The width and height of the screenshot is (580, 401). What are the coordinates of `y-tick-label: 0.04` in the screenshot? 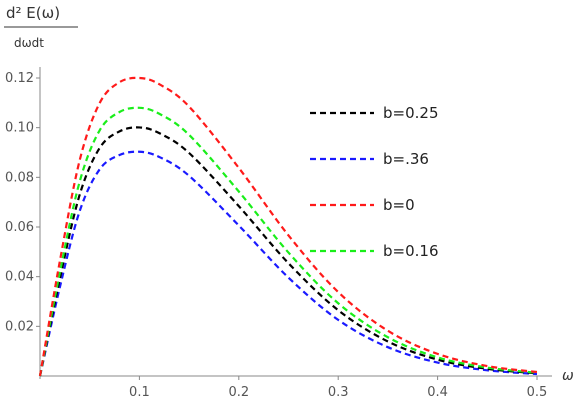 It's located at (19, 277).